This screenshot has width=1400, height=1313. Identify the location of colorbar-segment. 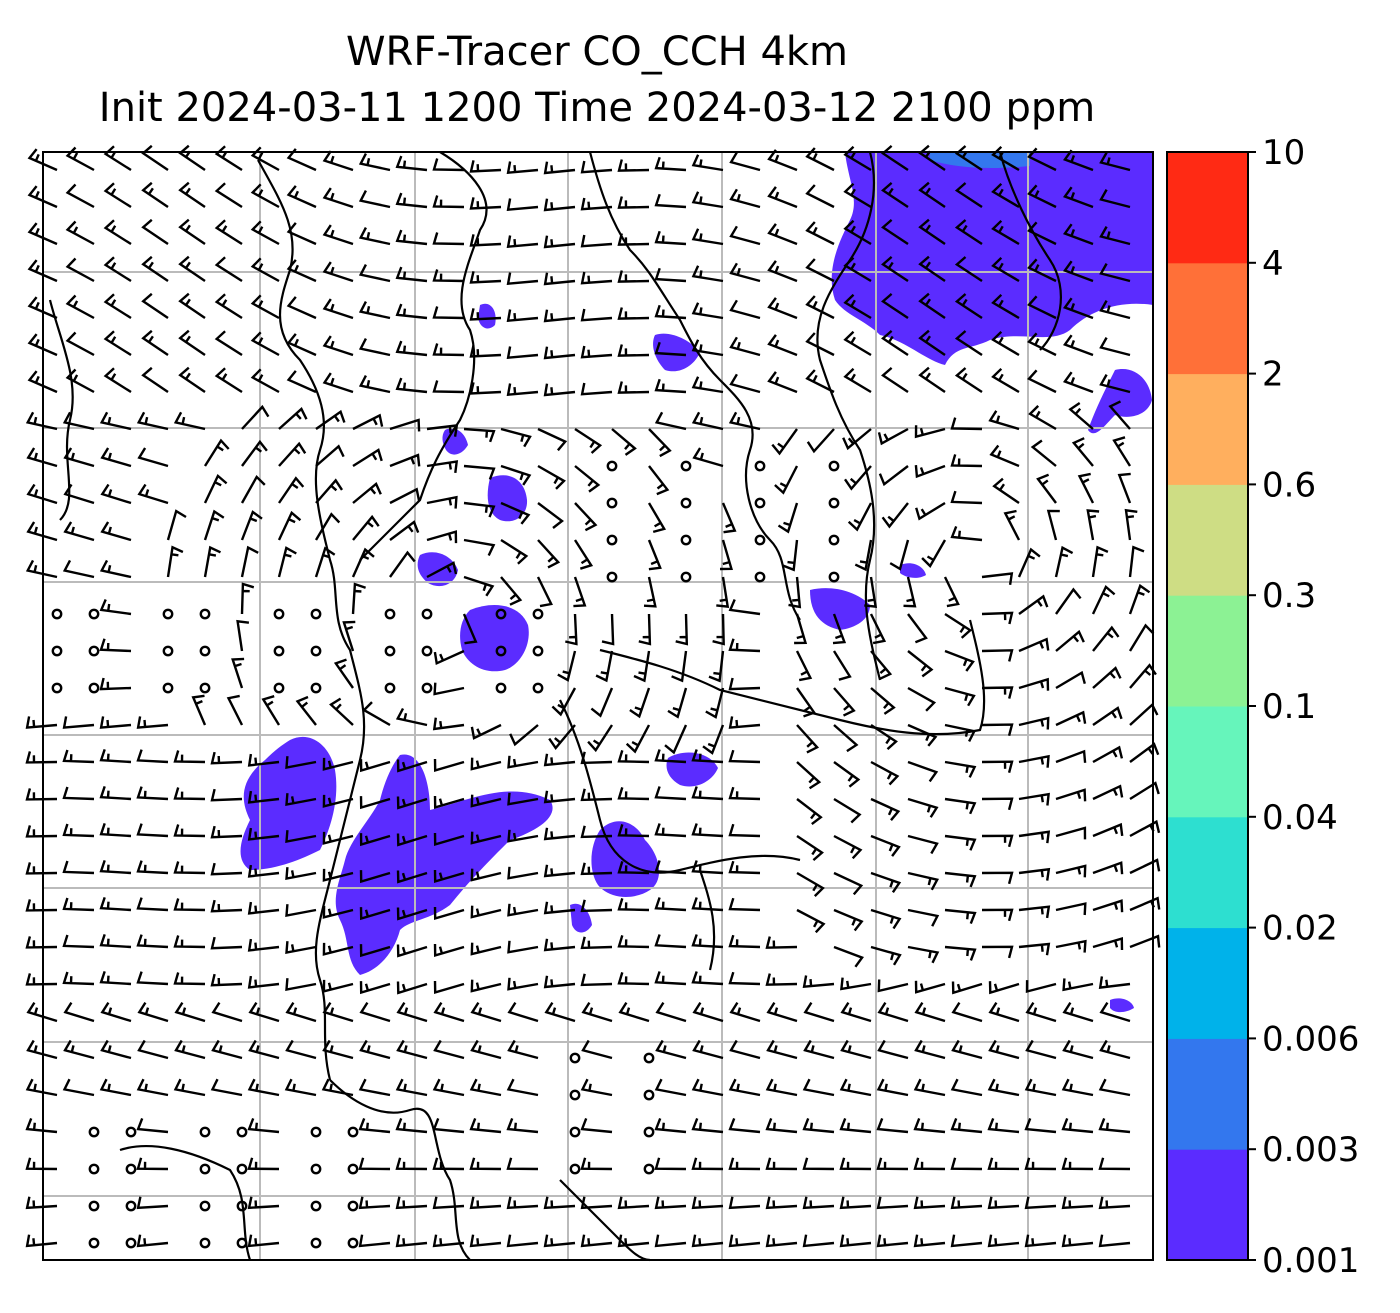
(1207, 872).